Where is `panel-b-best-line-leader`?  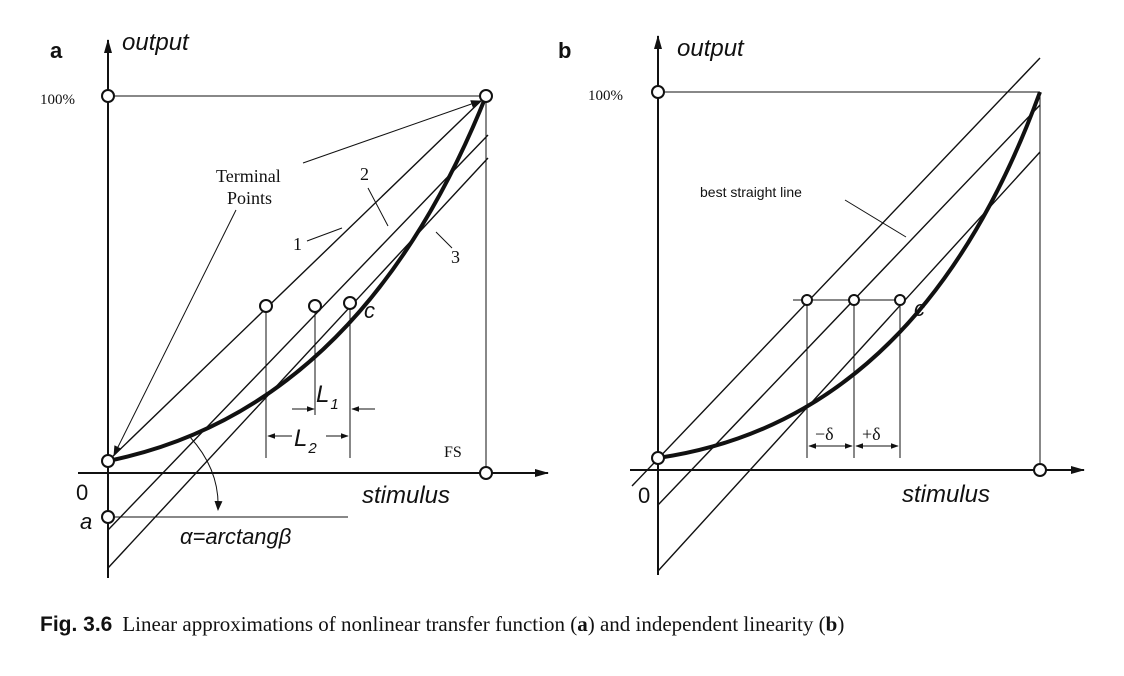
panel-b-best-line-leader is located at coordinates (875, 218).